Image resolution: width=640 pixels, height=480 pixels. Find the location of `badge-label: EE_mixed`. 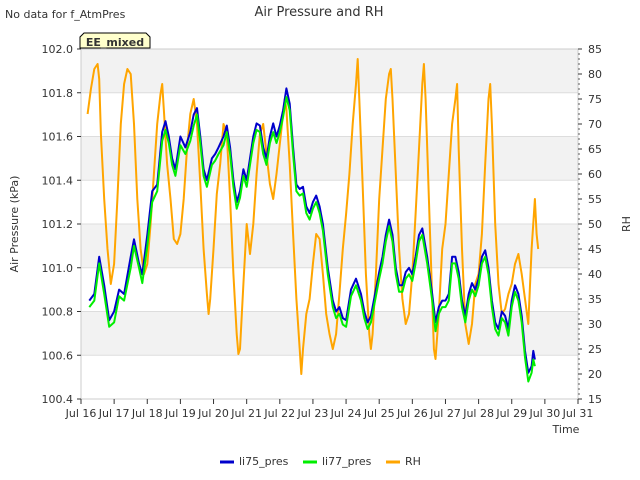

badge-label: EE_mixed is located at coordinates (115, 42).